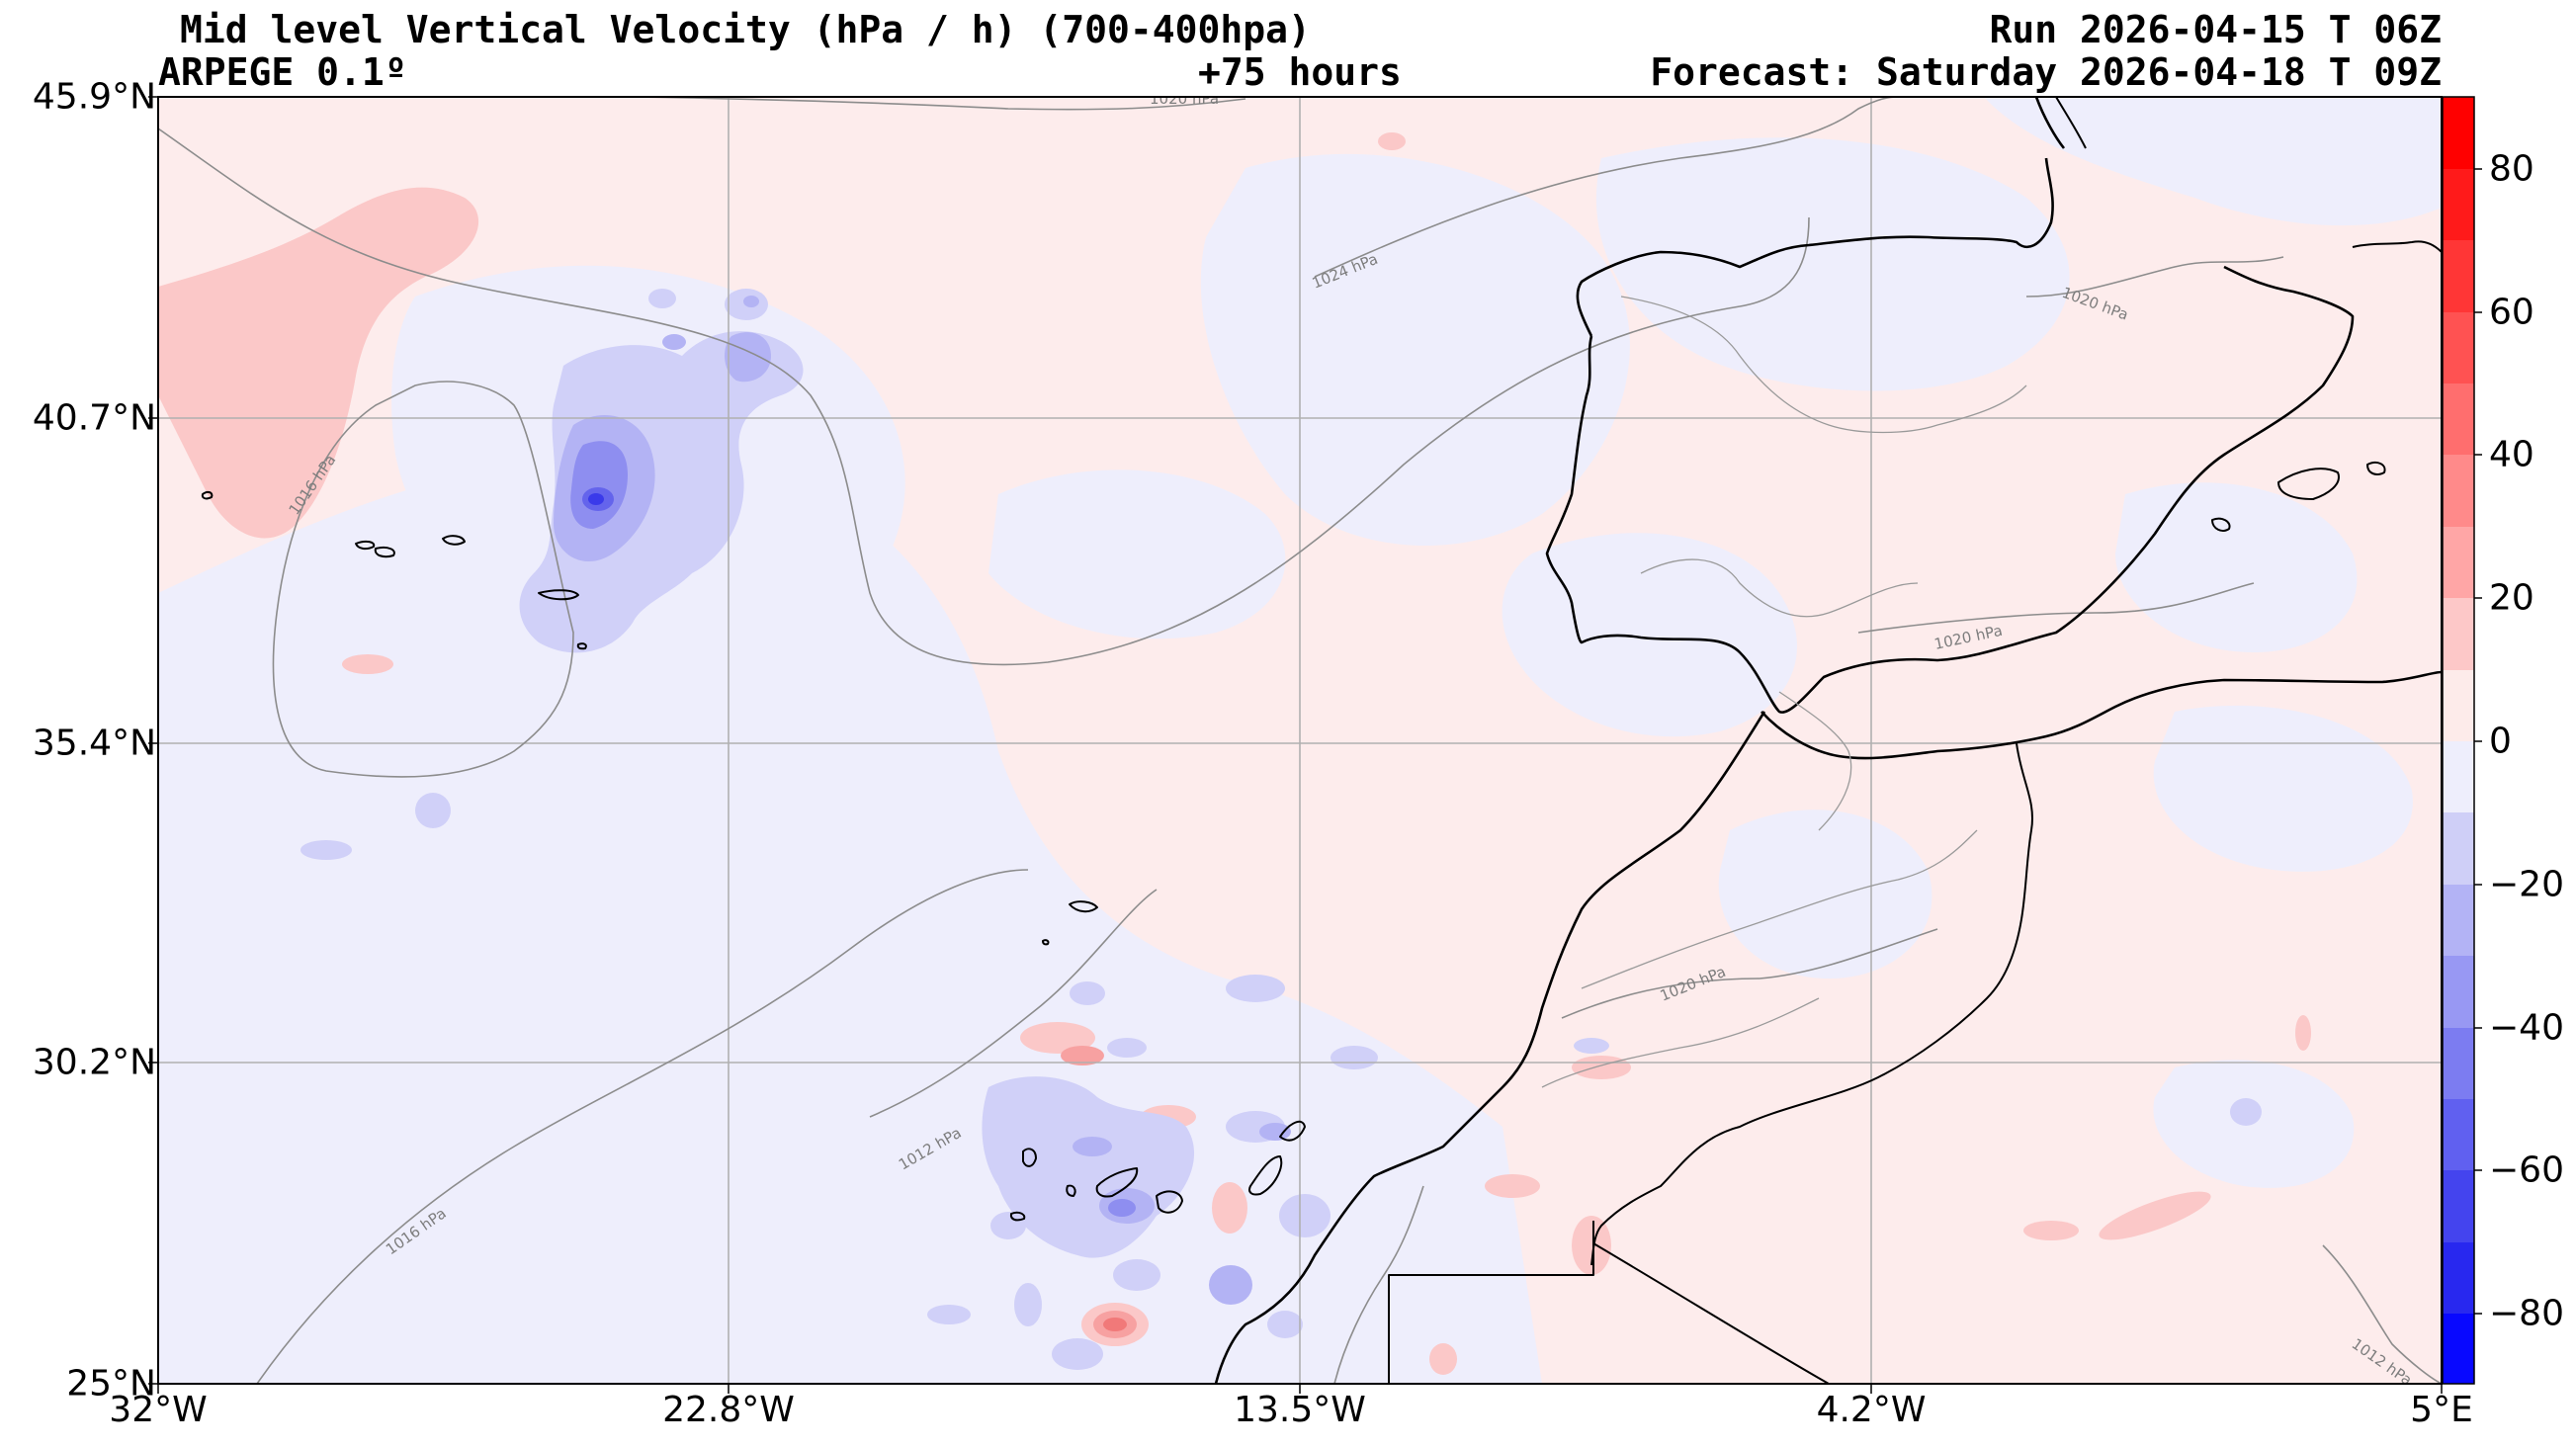 This screenshot has height=1448, width=2576. What do you see at coordinates (111, 1384) in the screenshot?
I see `lat-label: 25°N` at bounding box center [111, 1384].